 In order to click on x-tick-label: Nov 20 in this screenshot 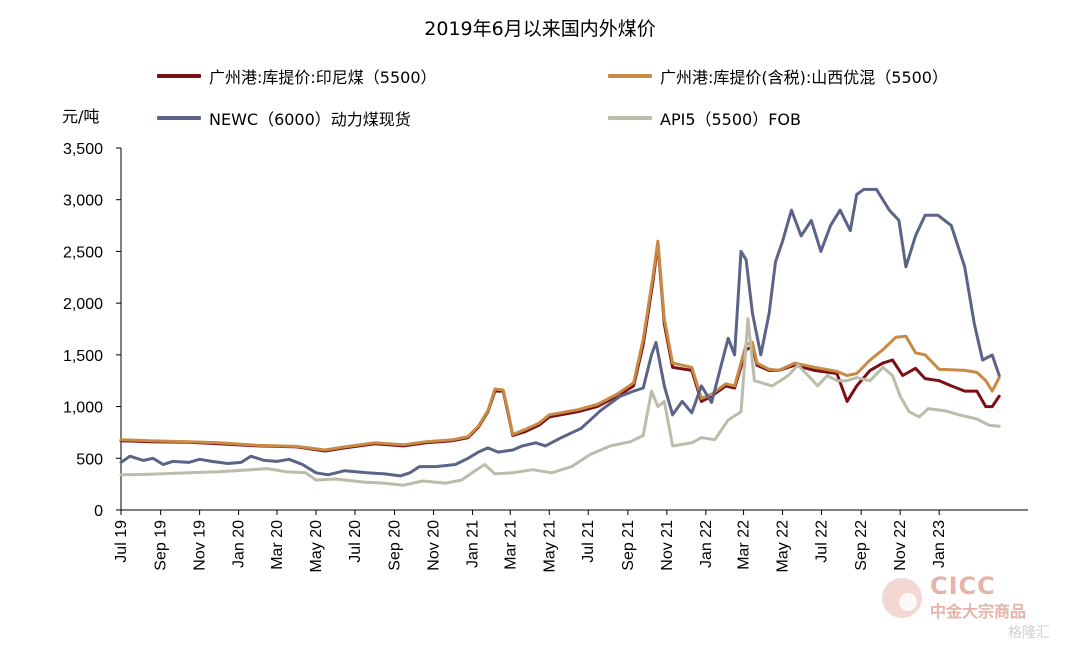, I will do `click(434, 545)`.